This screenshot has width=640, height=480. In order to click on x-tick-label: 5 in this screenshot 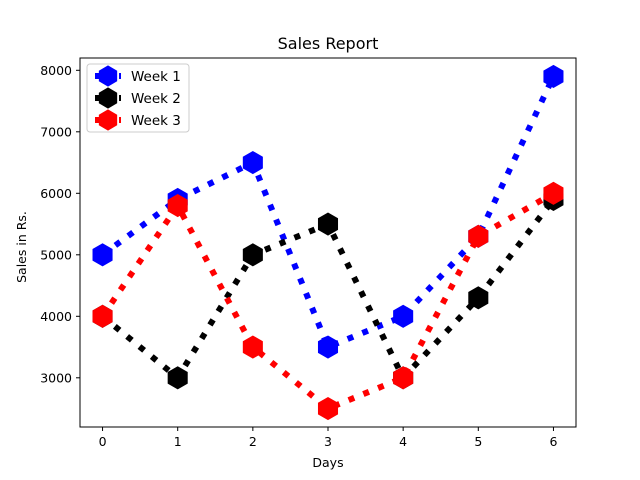, I will do `click(478, 441)`.